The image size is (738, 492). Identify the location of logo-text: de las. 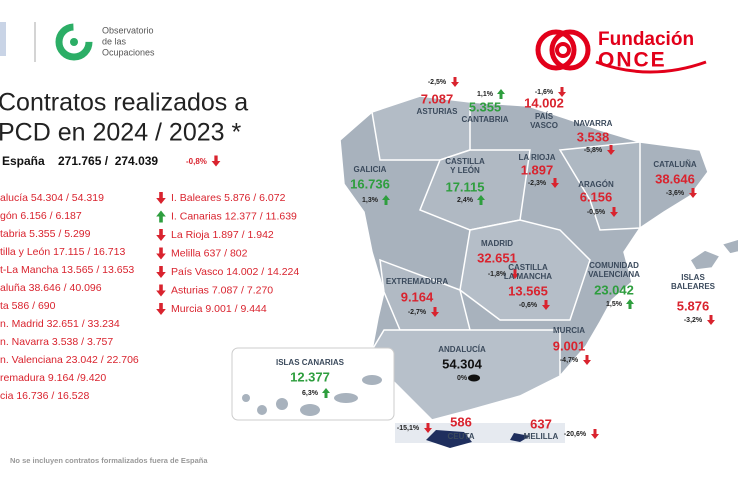
(114, 41).